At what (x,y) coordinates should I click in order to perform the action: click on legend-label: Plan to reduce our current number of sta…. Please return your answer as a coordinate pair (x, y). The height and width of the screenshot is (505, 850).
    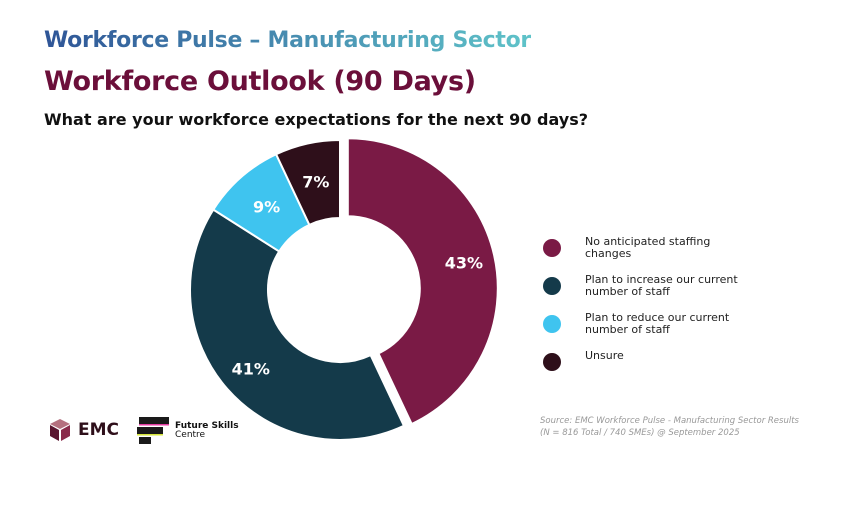
    Looking at the image, I should click on (657, 323).